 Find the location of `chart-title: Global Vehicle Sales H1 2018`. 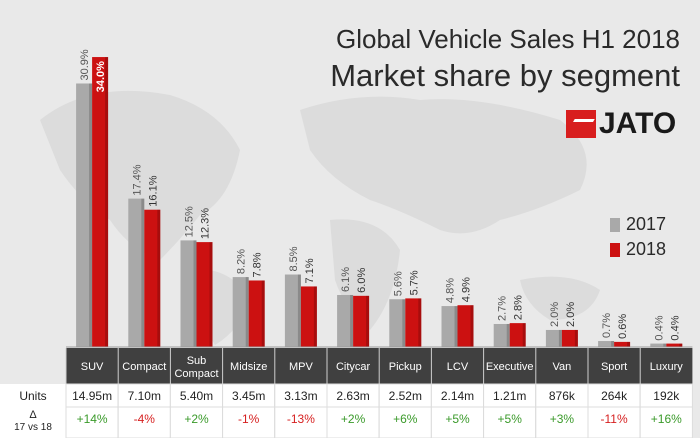

chart-title: Global Vehicle Sales H1 2018 is located at coordinates (507, 39).